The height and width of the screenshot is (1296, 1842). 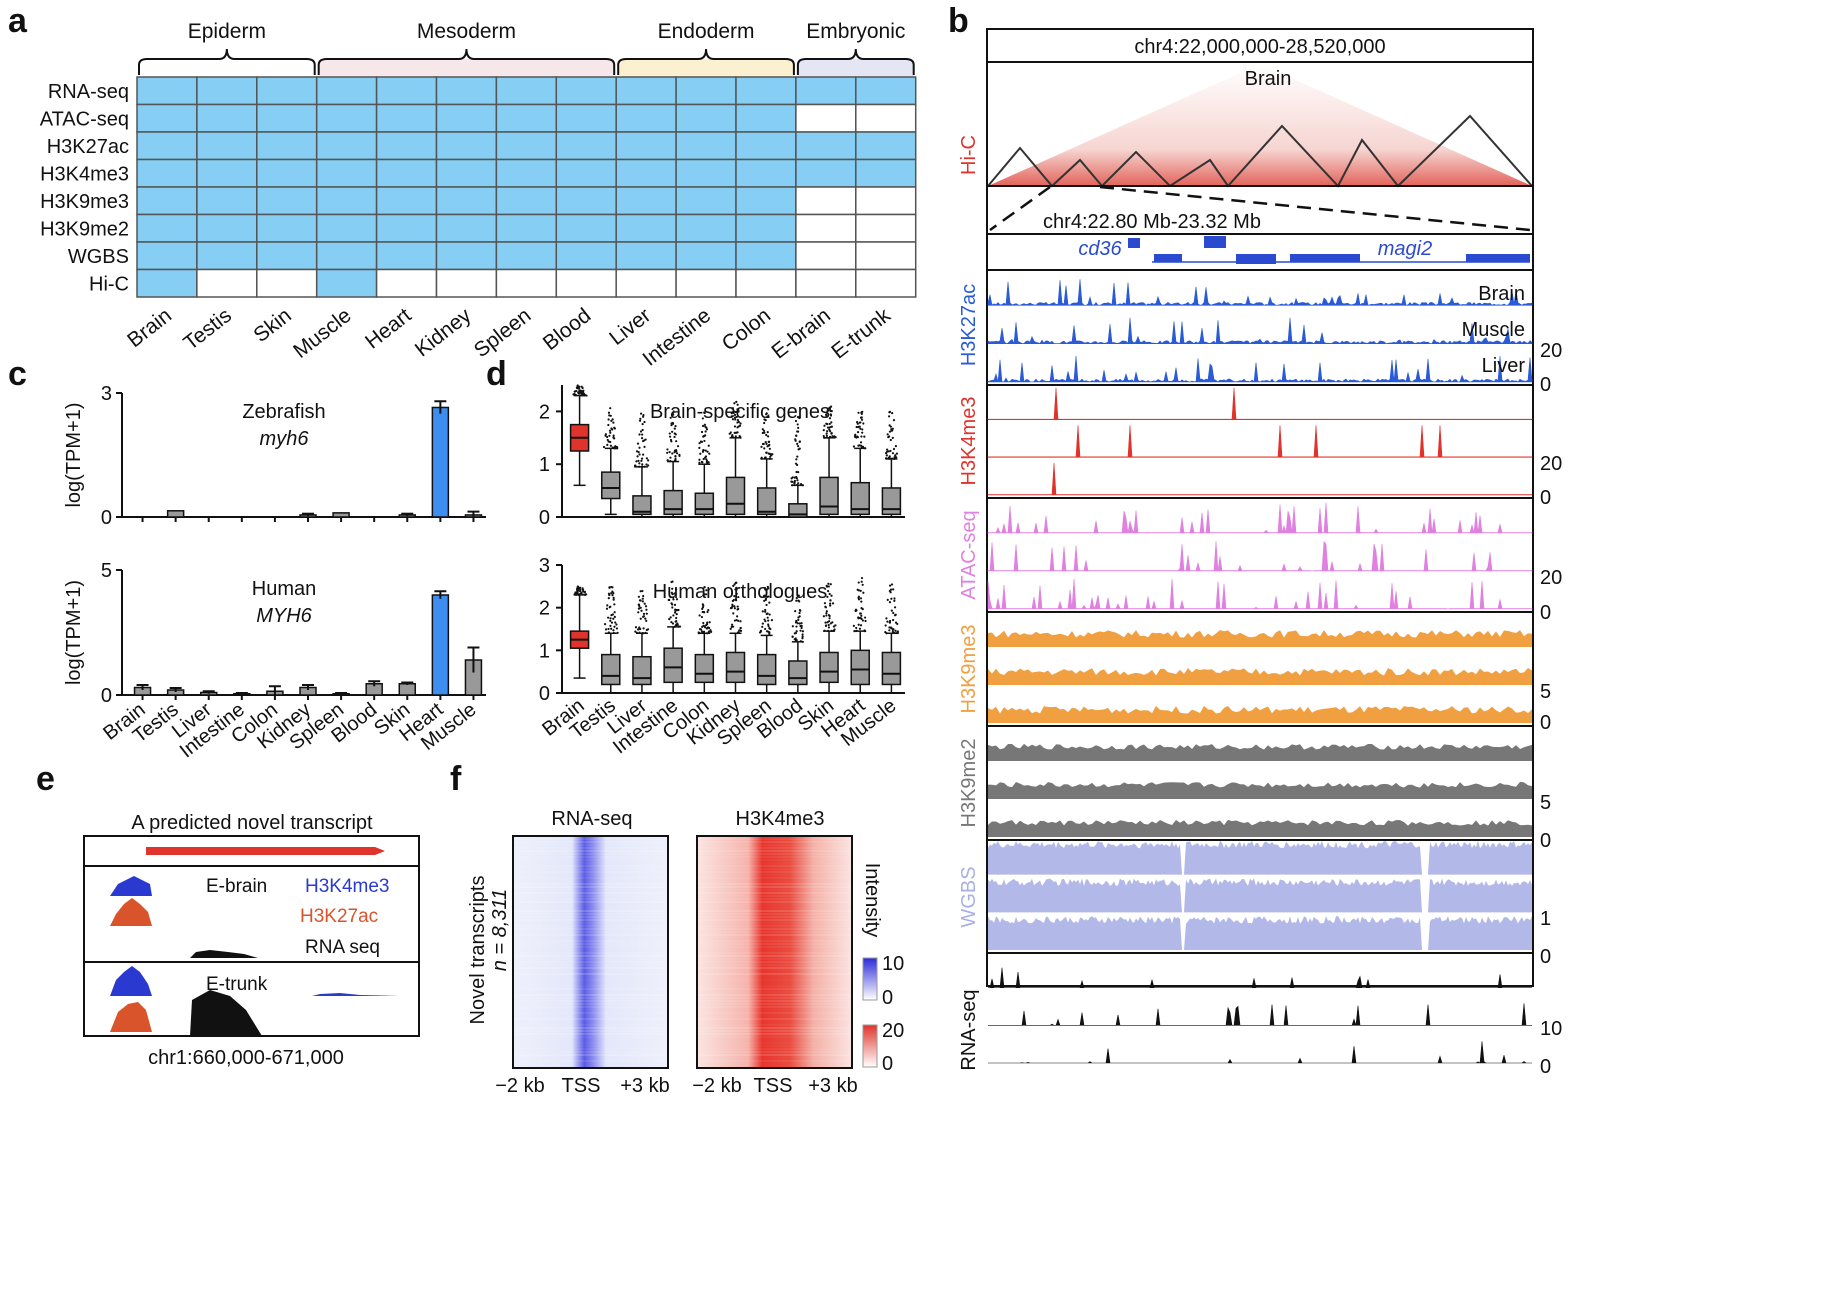 What do you see at coordinates (1260, 556) in the screenshot?
I see `signal-track` at bounding box center [1260, 556].